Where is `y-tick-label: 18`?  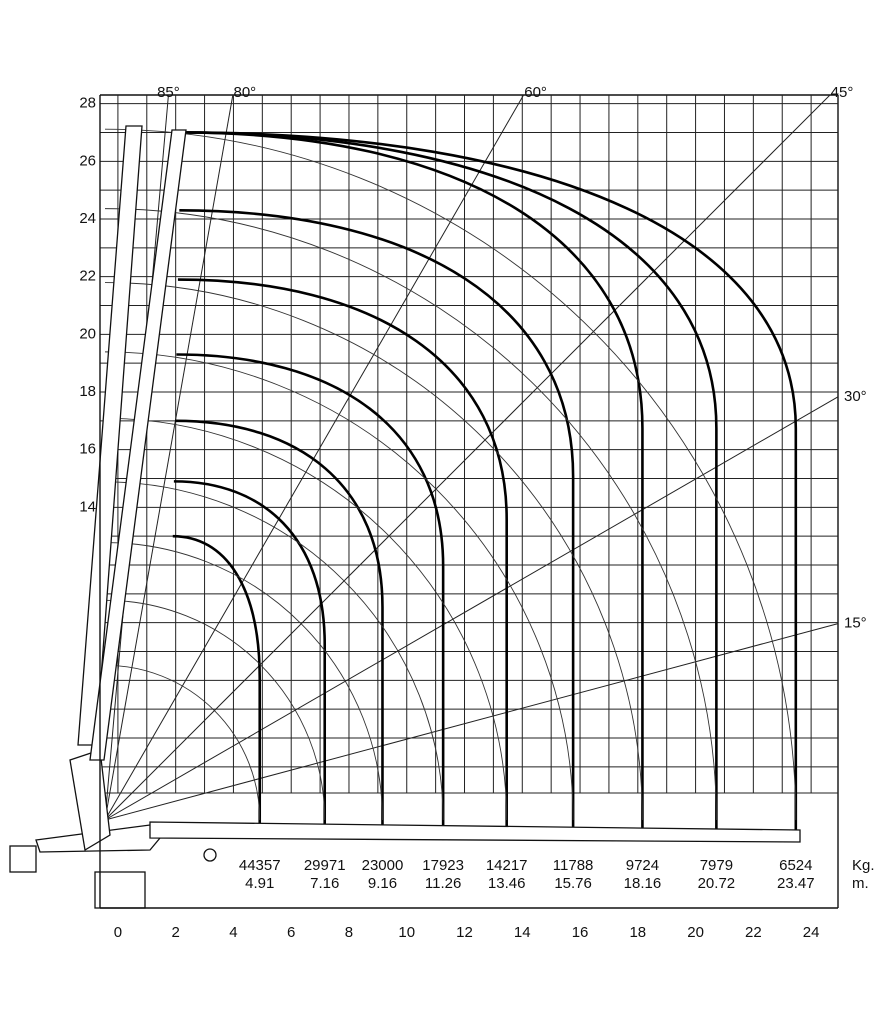 y-tick-label: 18 is located at coordinates (87, 391).